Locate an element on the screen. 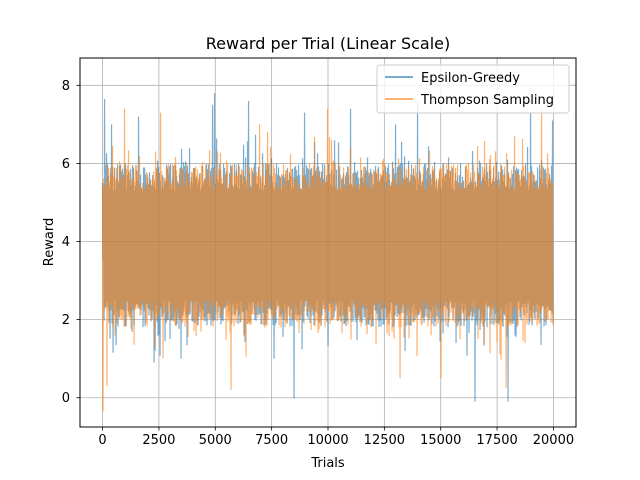 Image resolution: width=640 pixels, height=480 pixels. y-tick-label: 8 is located at coordinates (66, 86).